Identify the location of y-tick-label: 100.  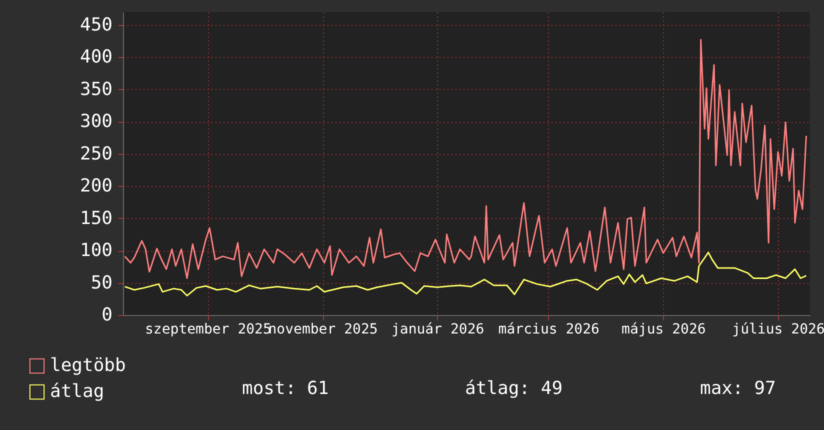
(96, 251).